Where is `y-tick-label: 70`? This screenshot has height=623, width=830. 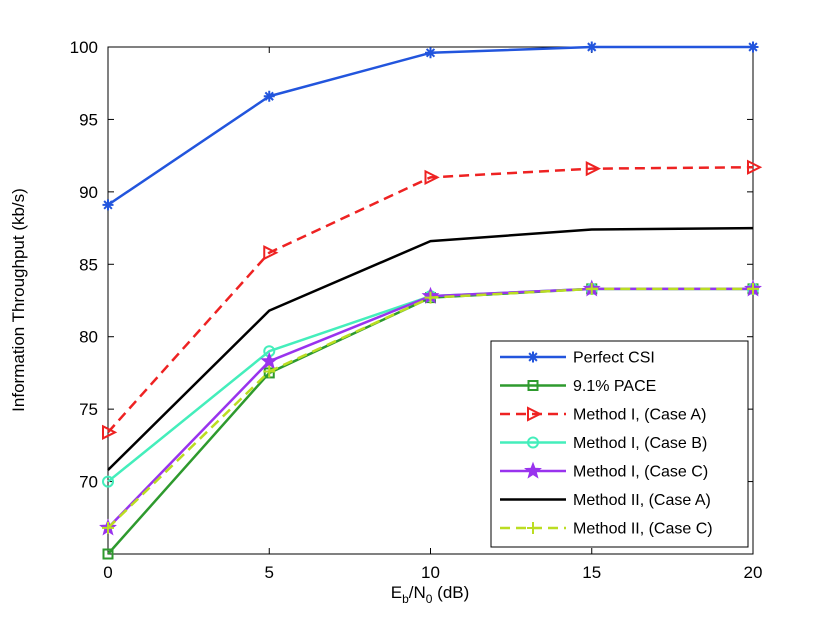 y-tick-label: 70 is located at coordinates (88, 482).